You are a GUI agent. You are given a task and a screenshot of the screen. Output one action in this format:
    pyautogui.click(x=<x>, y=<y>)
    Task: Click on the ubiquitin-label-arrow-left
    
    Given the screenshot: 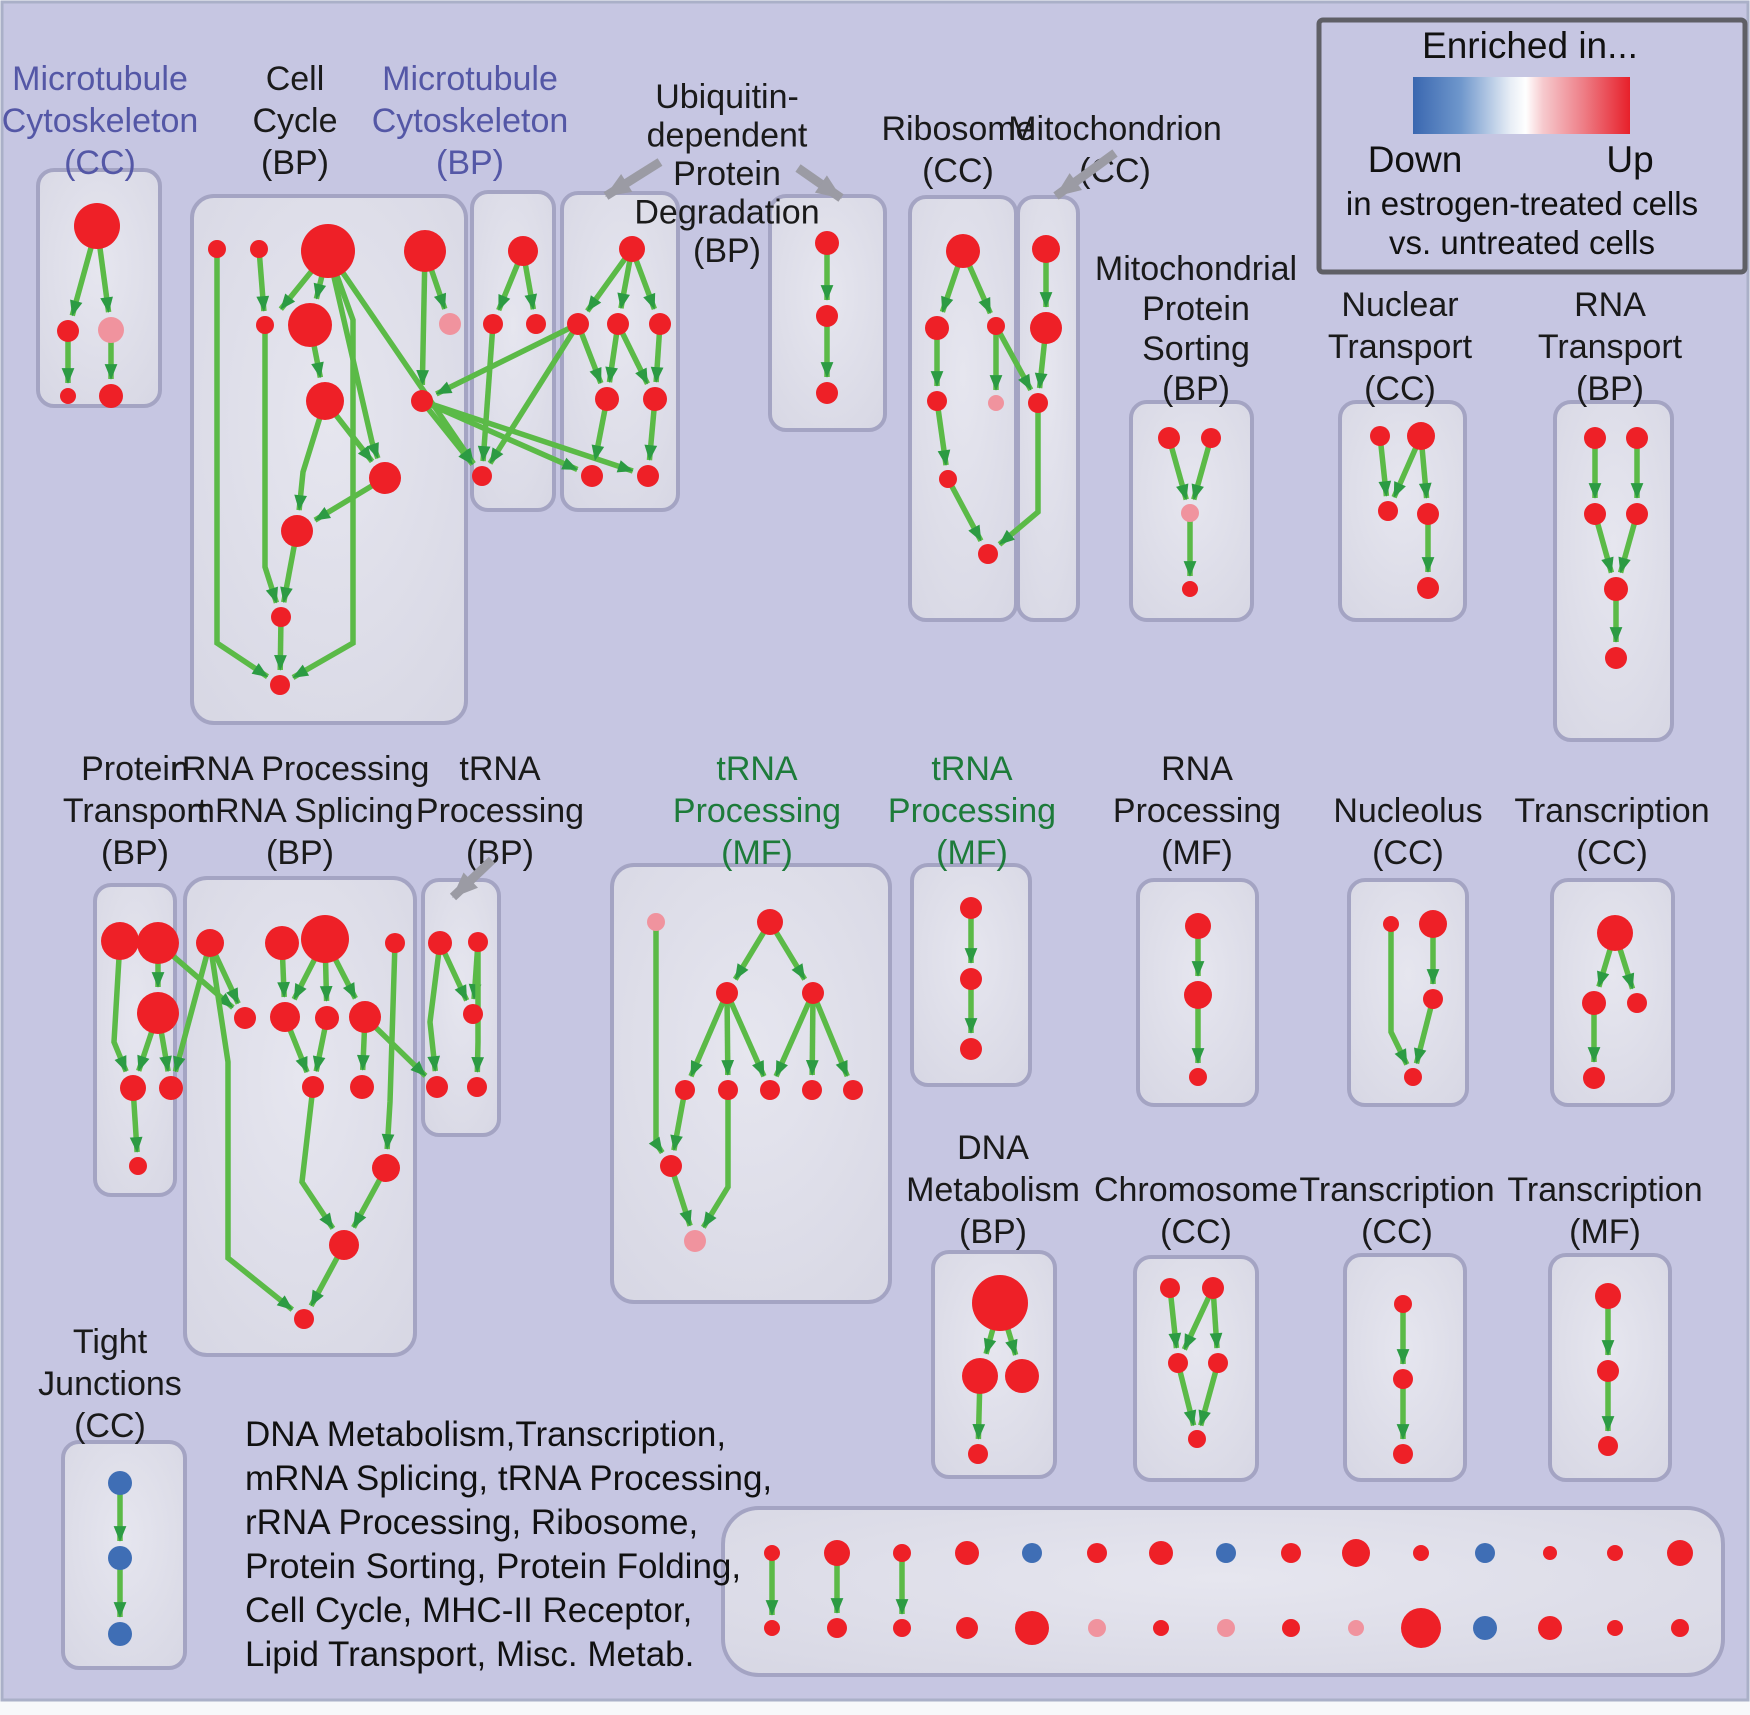 What is the action you would take?
    pyautogui.click(x=633, y=179)
    